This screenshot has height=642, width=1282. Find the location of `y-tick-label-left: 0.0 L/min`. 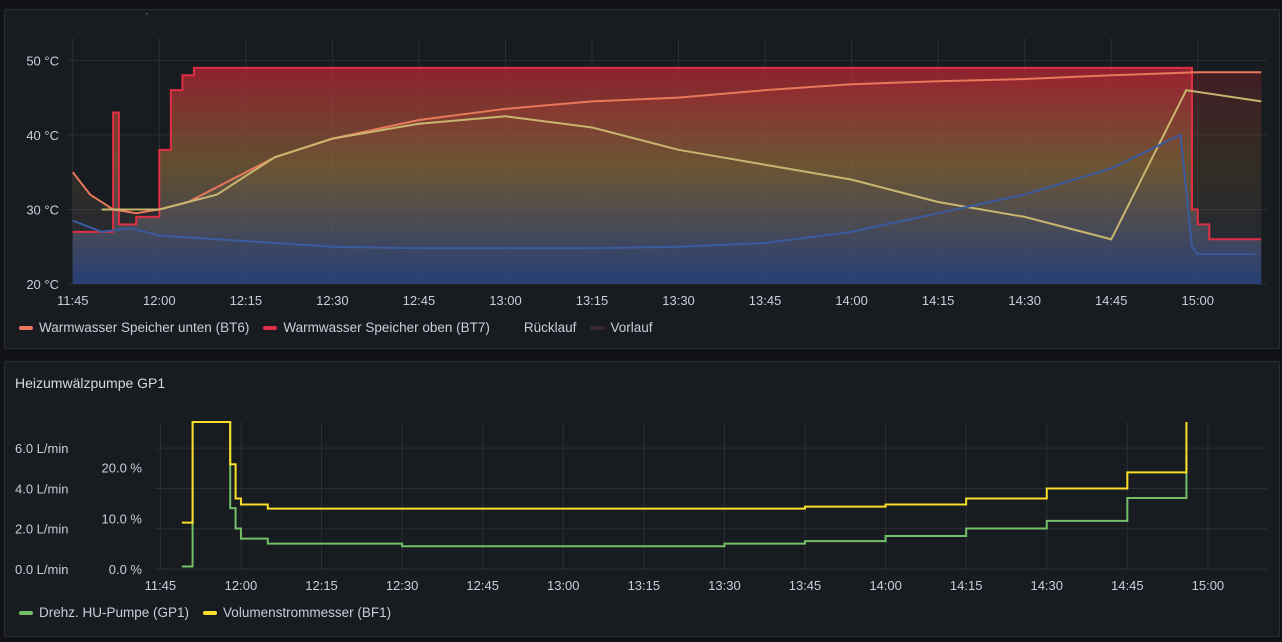

y-tick-label-left: 0.0 L/min is located at coordinates (41, 569).